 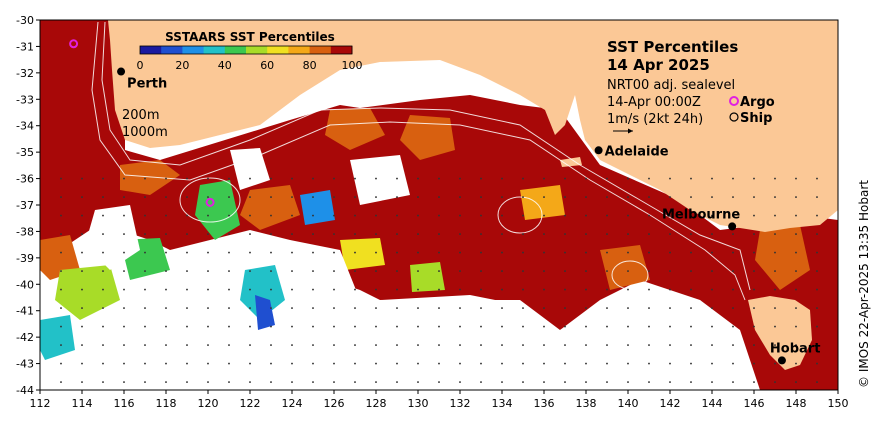 What do you see at coordinates (250, 403) in the screenshot?
I see `x-tick-label: 122` at bounding box center [250, 403].